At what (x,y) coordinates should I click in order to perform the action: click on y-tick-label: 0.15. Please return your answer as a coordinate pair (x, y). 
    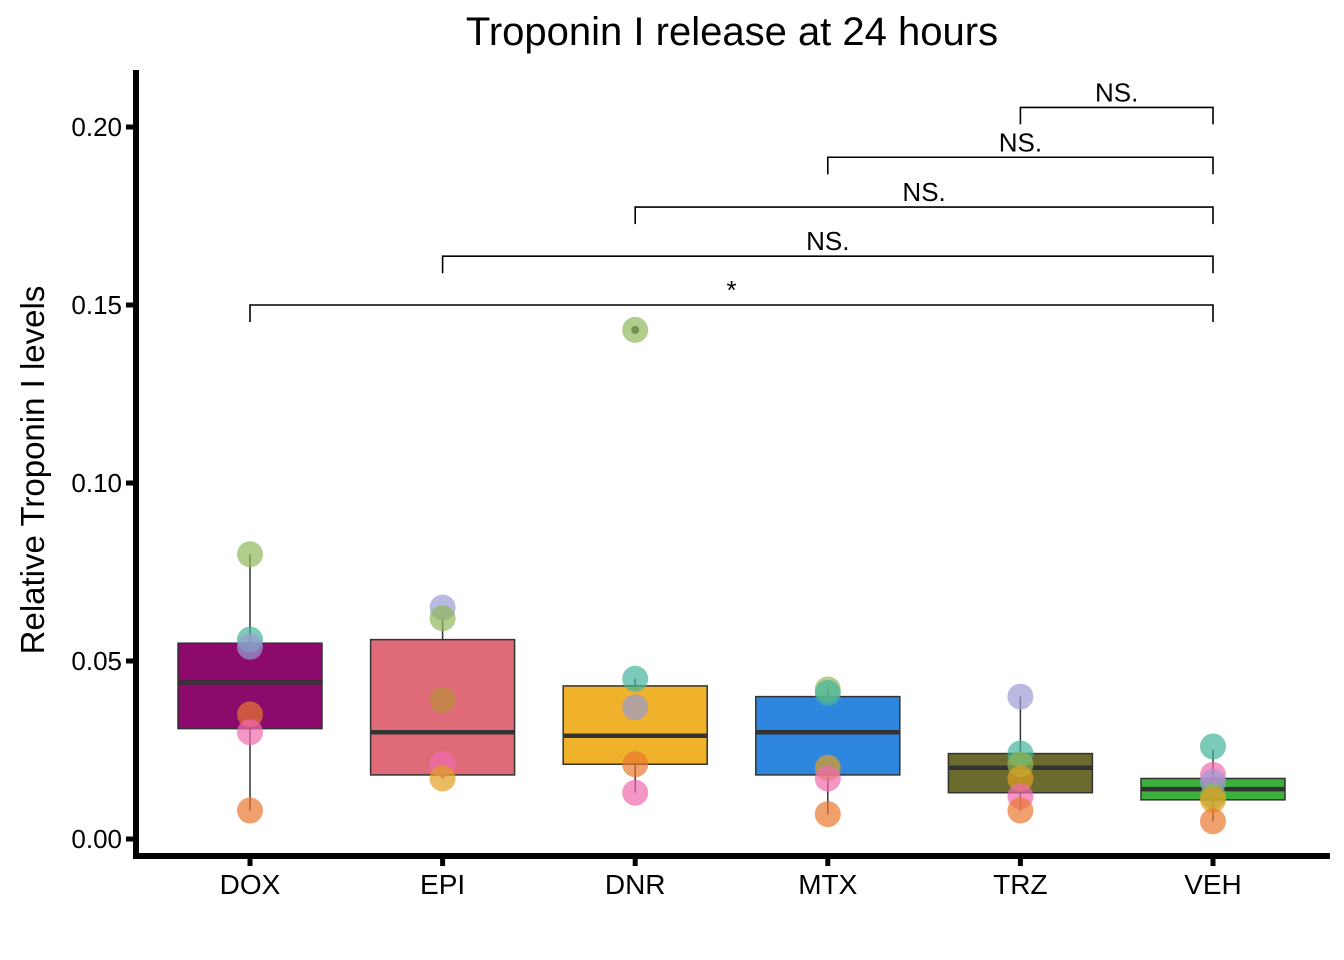
    Looking at the image, I should click on (96, 305).